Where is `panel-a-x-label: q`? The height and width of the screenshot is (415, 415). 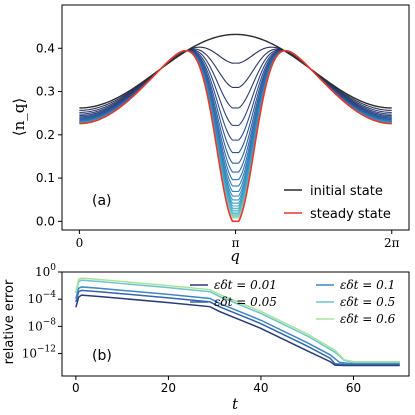
panel-a-x-label: q is located at coordinates (235, 256).